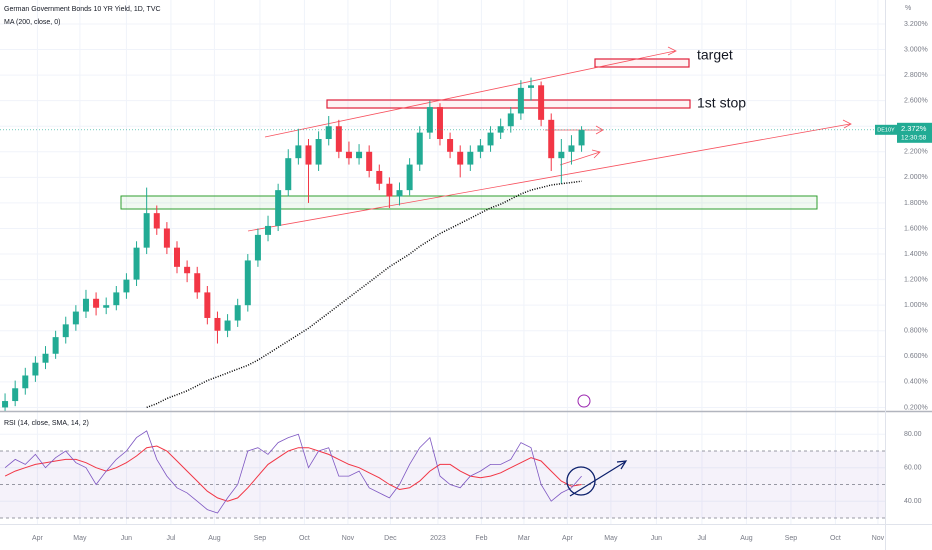  What do you see at coordinates (916, 203) in the screenshot?
I see `y-tick-label: 1.800%` at bounding box center [916, 203].